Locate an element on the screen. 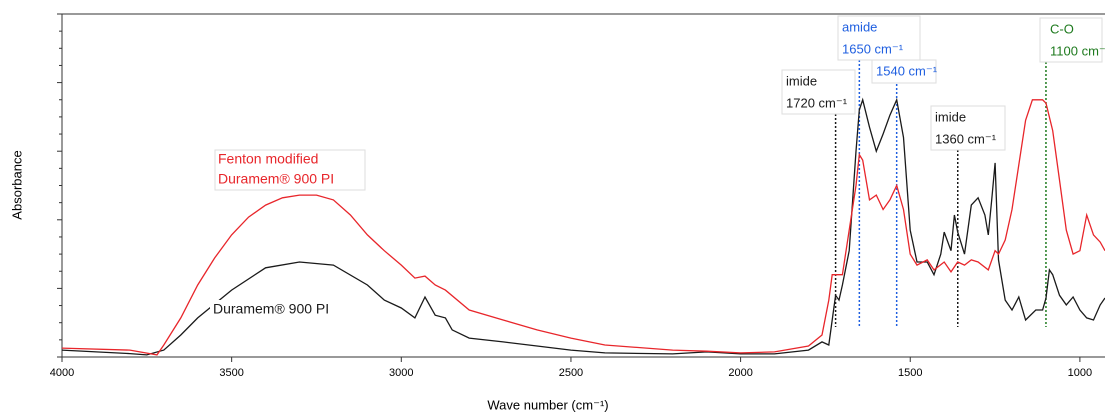 This screenshot has width=1105, height=414. annotation-text: 1650 cm⁻¹ is located at coordinates (873, 48).